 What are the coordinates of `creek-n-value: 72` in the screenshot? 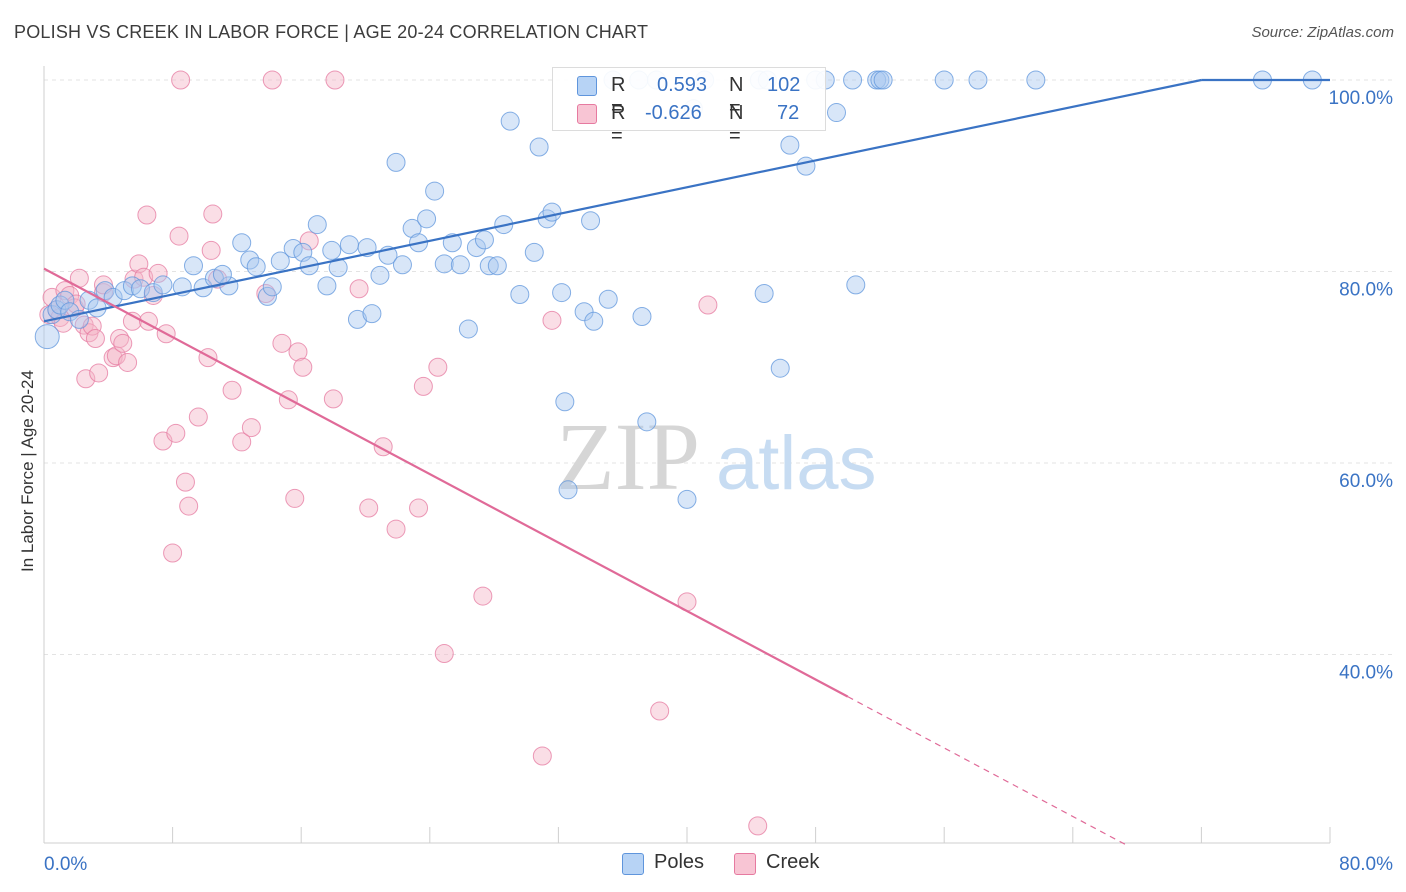 It's located at (788, 113).